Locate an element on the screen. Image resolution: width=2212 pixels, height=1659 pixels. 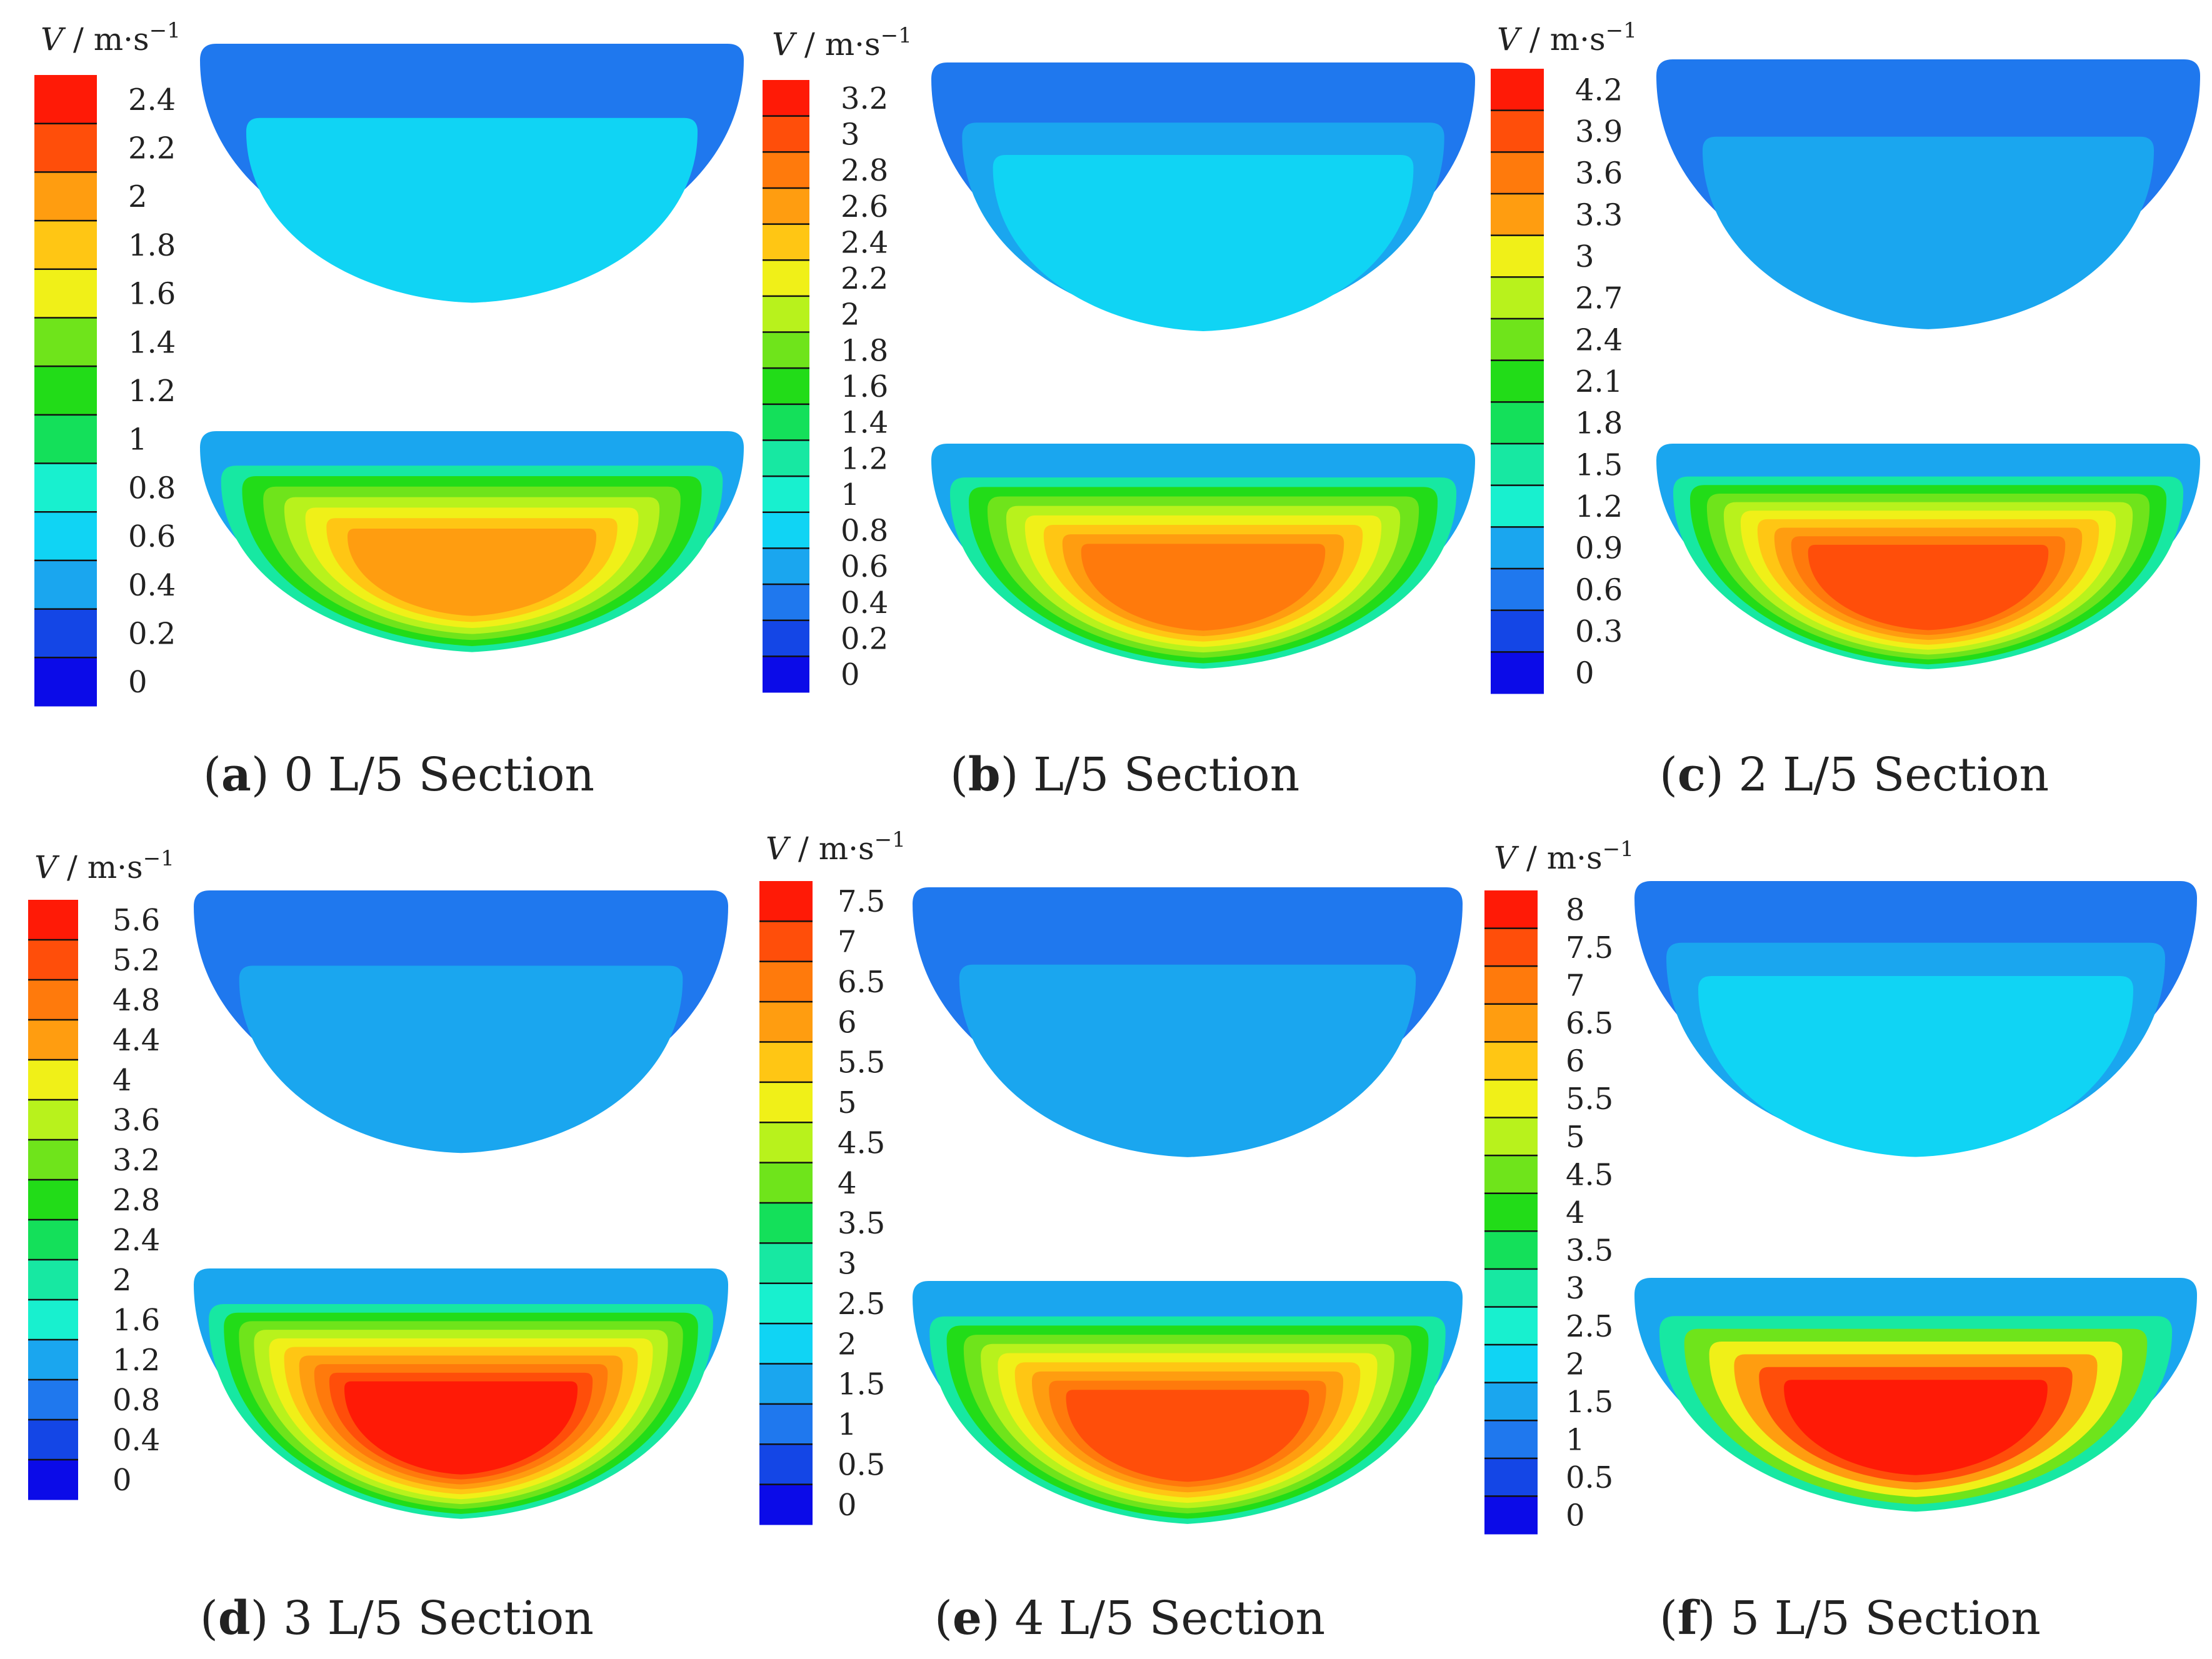
panel-caption: (d) 3 L/5 Section is located at coordinates (397, 1618).